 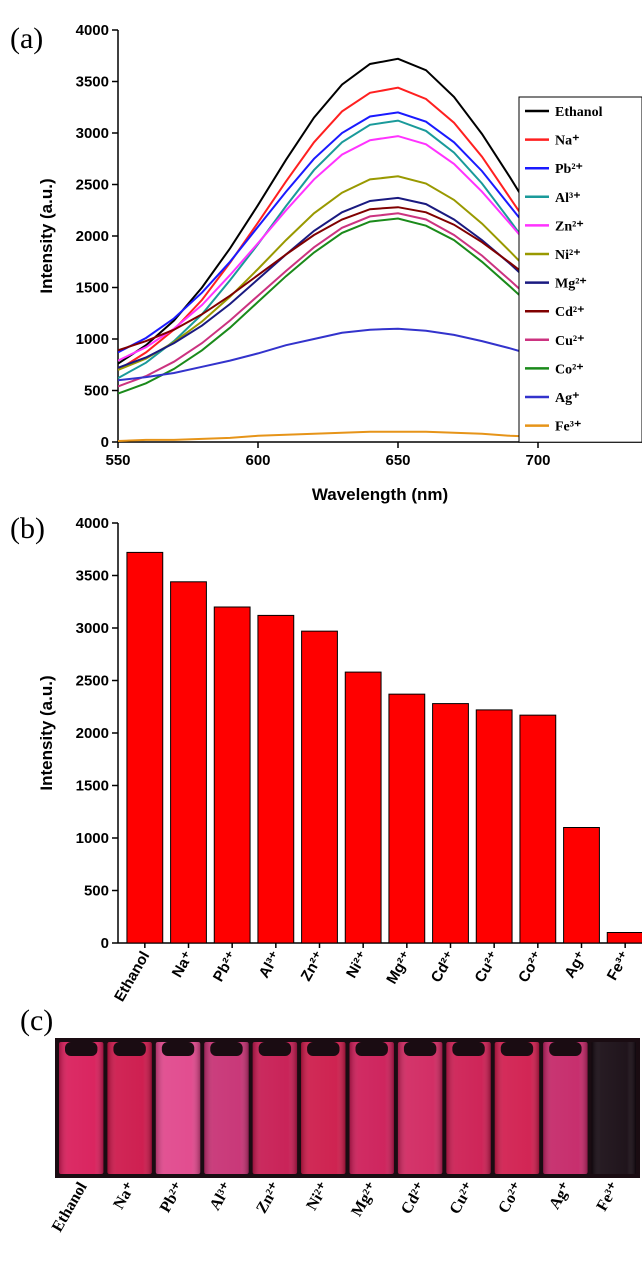 What do you see at coordinates (221, 1197) in the screenshot?
I see `cuvette-label: Al³⁺` at bounding box center [221, 1197].